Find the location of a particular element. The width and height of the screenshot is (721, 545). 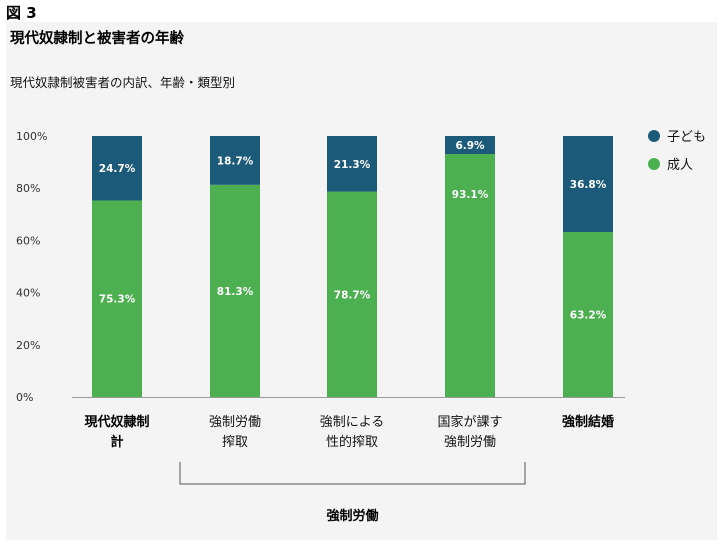

x-category-label: 性的搾取 is located at coordinates (352, 442).